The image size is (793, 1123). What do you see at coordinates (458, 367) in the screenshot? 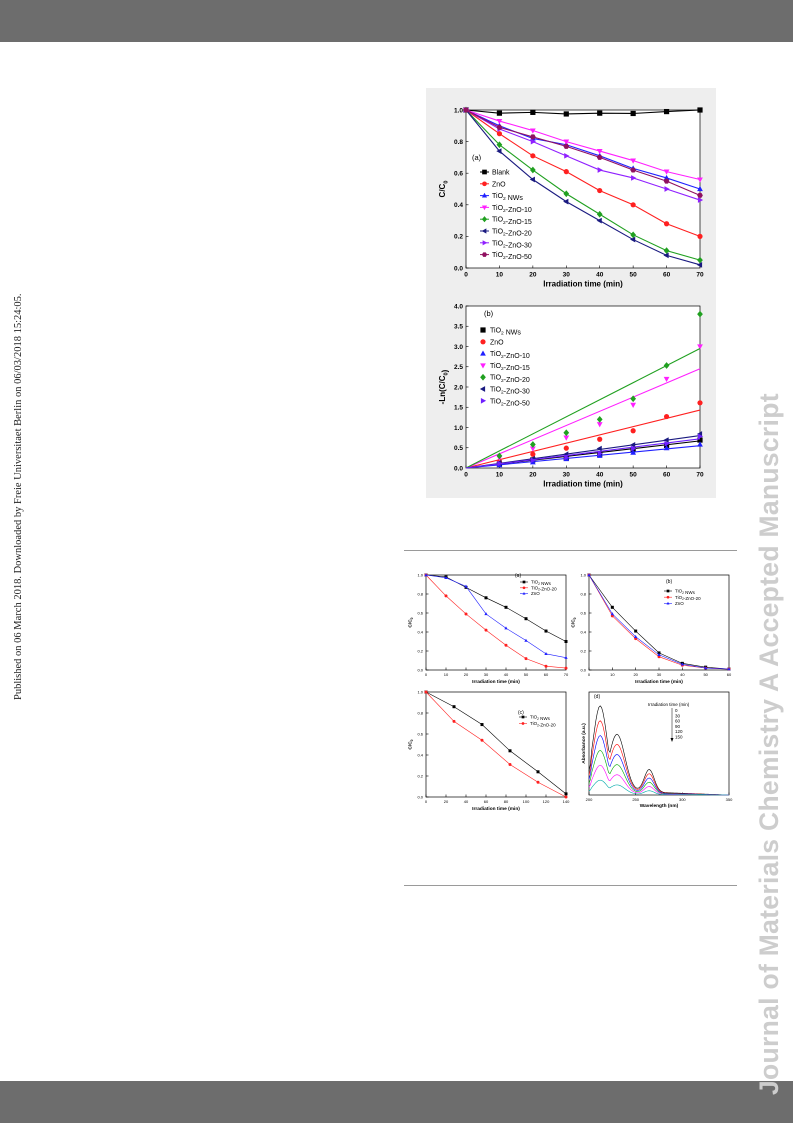
I see `y-tick-label: 2.5` at bounding box center [458, 367].